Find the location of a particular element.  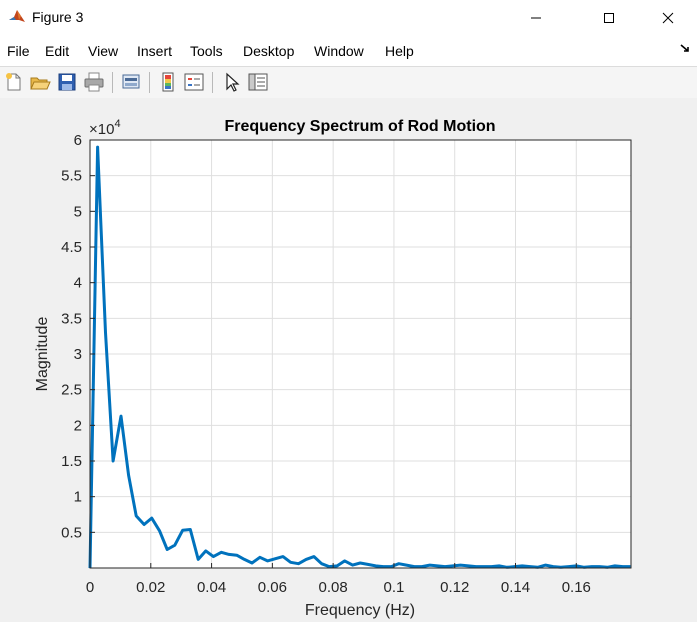

x-tick-label: 0 is located at coordinates (90, 587).